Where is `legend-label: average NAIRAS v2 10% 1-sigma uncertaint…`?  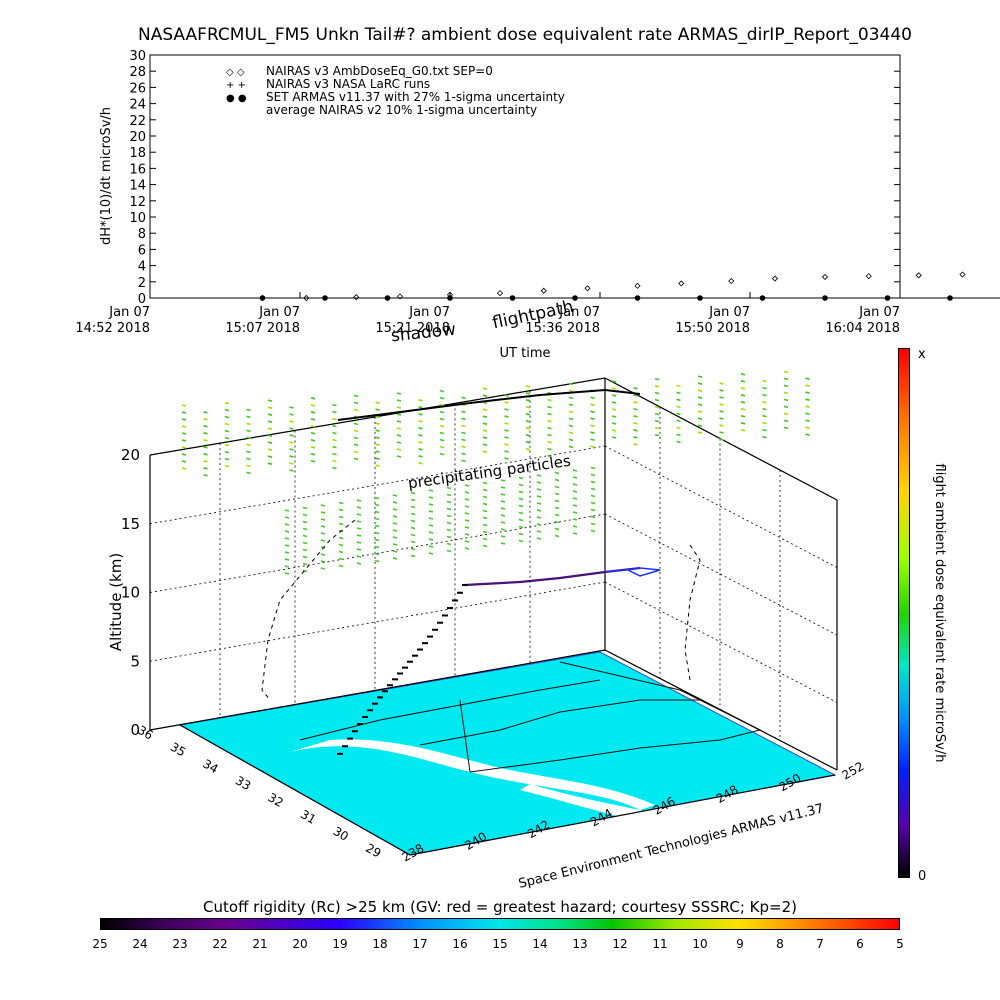
legend-label: average NAIRAS v2 10% 1-sigma uncertaint… is located at coordinates (401, 110).